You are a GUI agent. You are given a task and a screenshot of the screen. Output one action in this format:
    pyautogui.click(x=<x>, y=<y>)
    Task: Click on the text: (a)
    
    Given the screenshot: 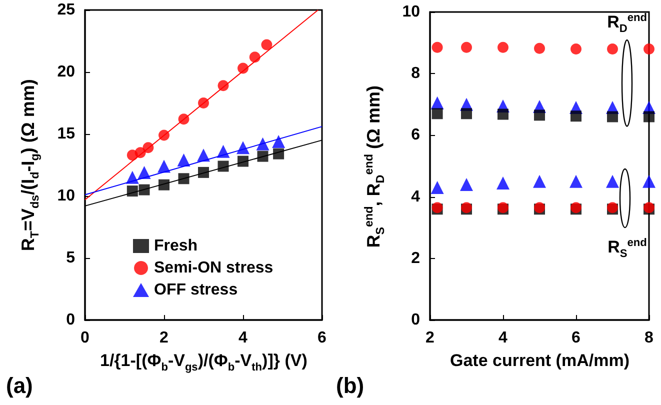 What is the action you would take?
    pyautogui.click(x=19, y=385)
    